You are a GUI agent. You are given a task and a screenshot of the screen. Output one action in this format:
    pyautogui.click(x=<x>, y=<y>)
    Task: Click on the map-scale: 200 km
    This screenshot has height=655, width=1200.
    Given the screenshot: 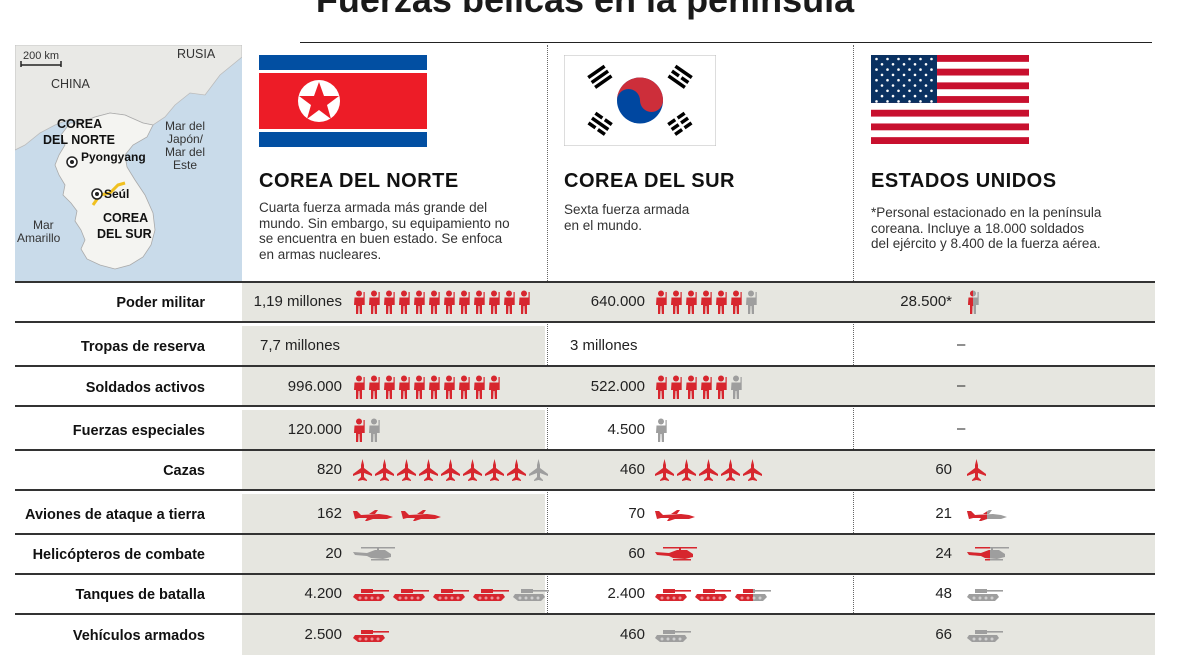 What is the action you would take?
    pyautogui.click(x=41, y=56)
    